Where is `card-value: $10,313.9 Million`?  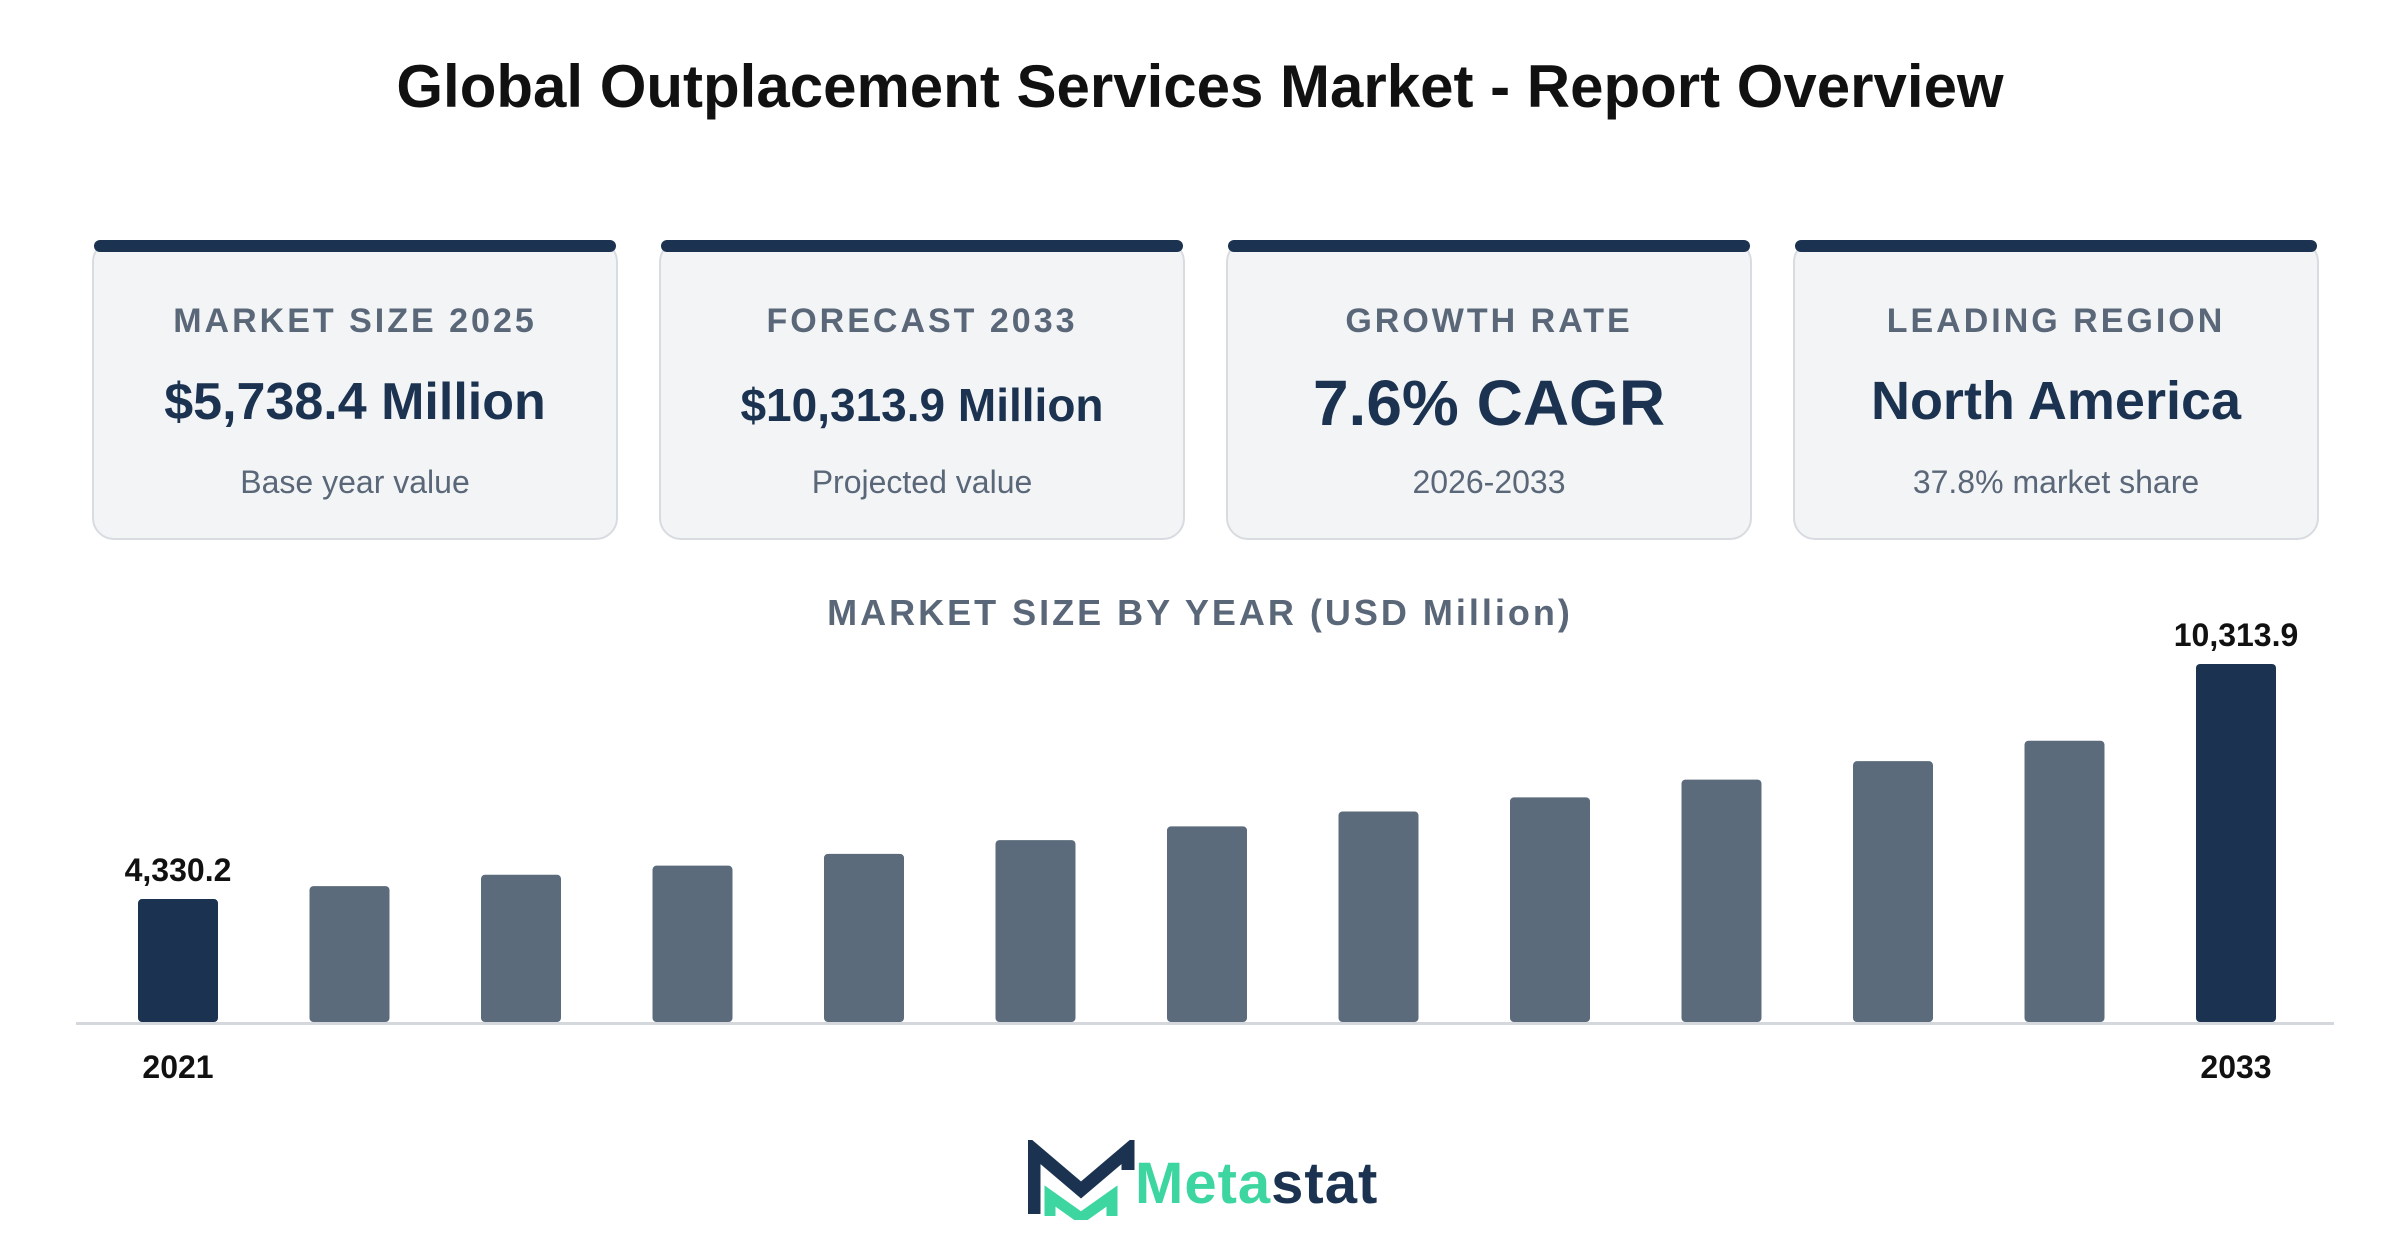
card-value: $10,313.9 Million is located at coordinates (922, 405).